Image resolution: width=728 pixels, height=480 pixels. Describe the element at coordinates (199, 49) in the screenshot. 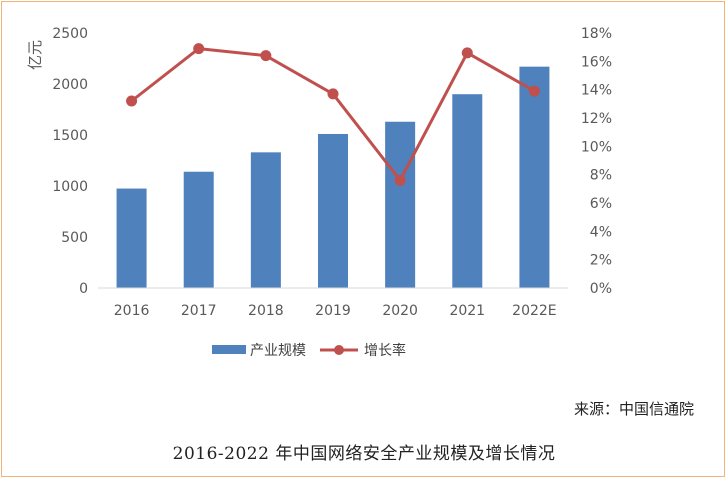

I see `growth-point-2017` at that location.